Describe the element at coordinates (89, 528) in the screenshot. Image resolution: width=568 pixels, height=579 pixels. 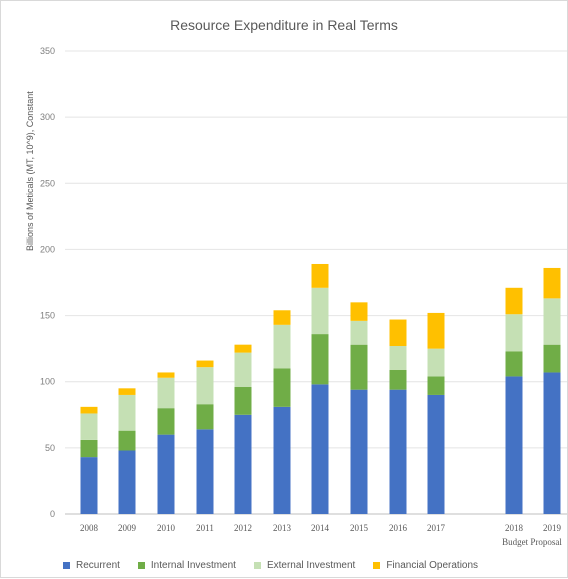
I see `x-tick-label: 2008` at that location.